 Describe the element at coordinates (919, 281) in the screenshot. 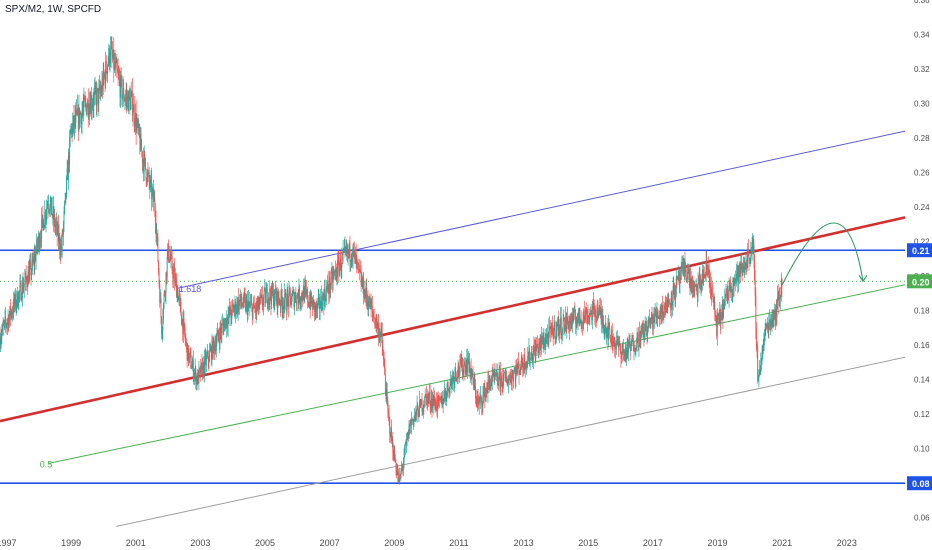

I see `badge-bg` at that location.